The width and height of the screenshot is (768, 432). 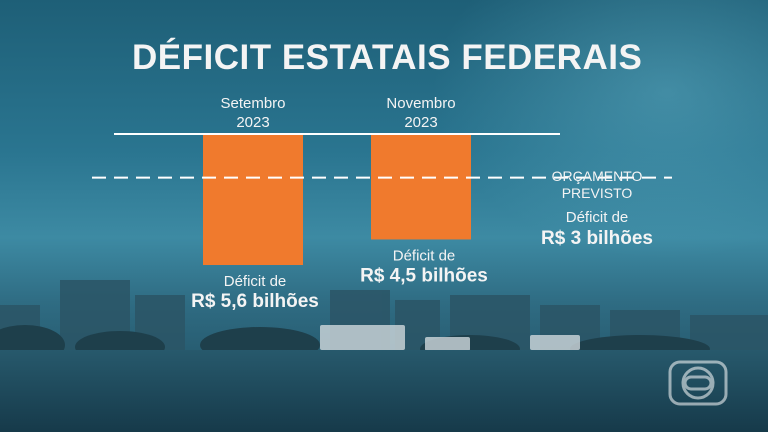 What do you see at coordinates (424, 275) in the screenshot?
I see `data-label-2: R$ 4,5 bilhões` at bounding box center [424, 275].